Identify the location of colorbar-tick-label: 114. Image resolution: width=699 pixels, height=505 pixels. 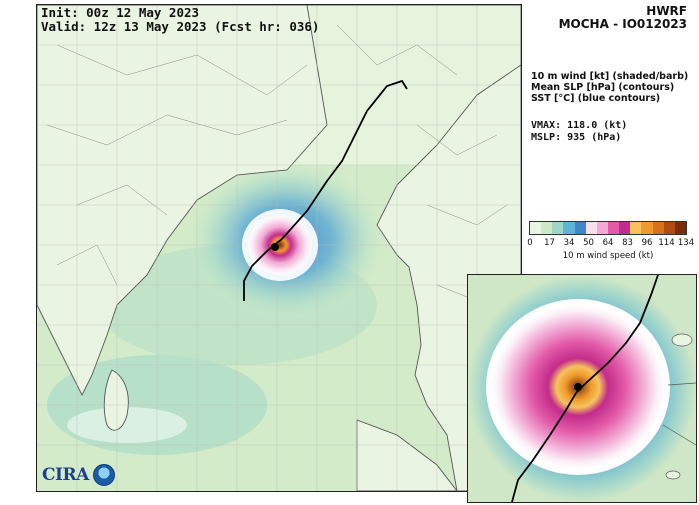
(666, 243).